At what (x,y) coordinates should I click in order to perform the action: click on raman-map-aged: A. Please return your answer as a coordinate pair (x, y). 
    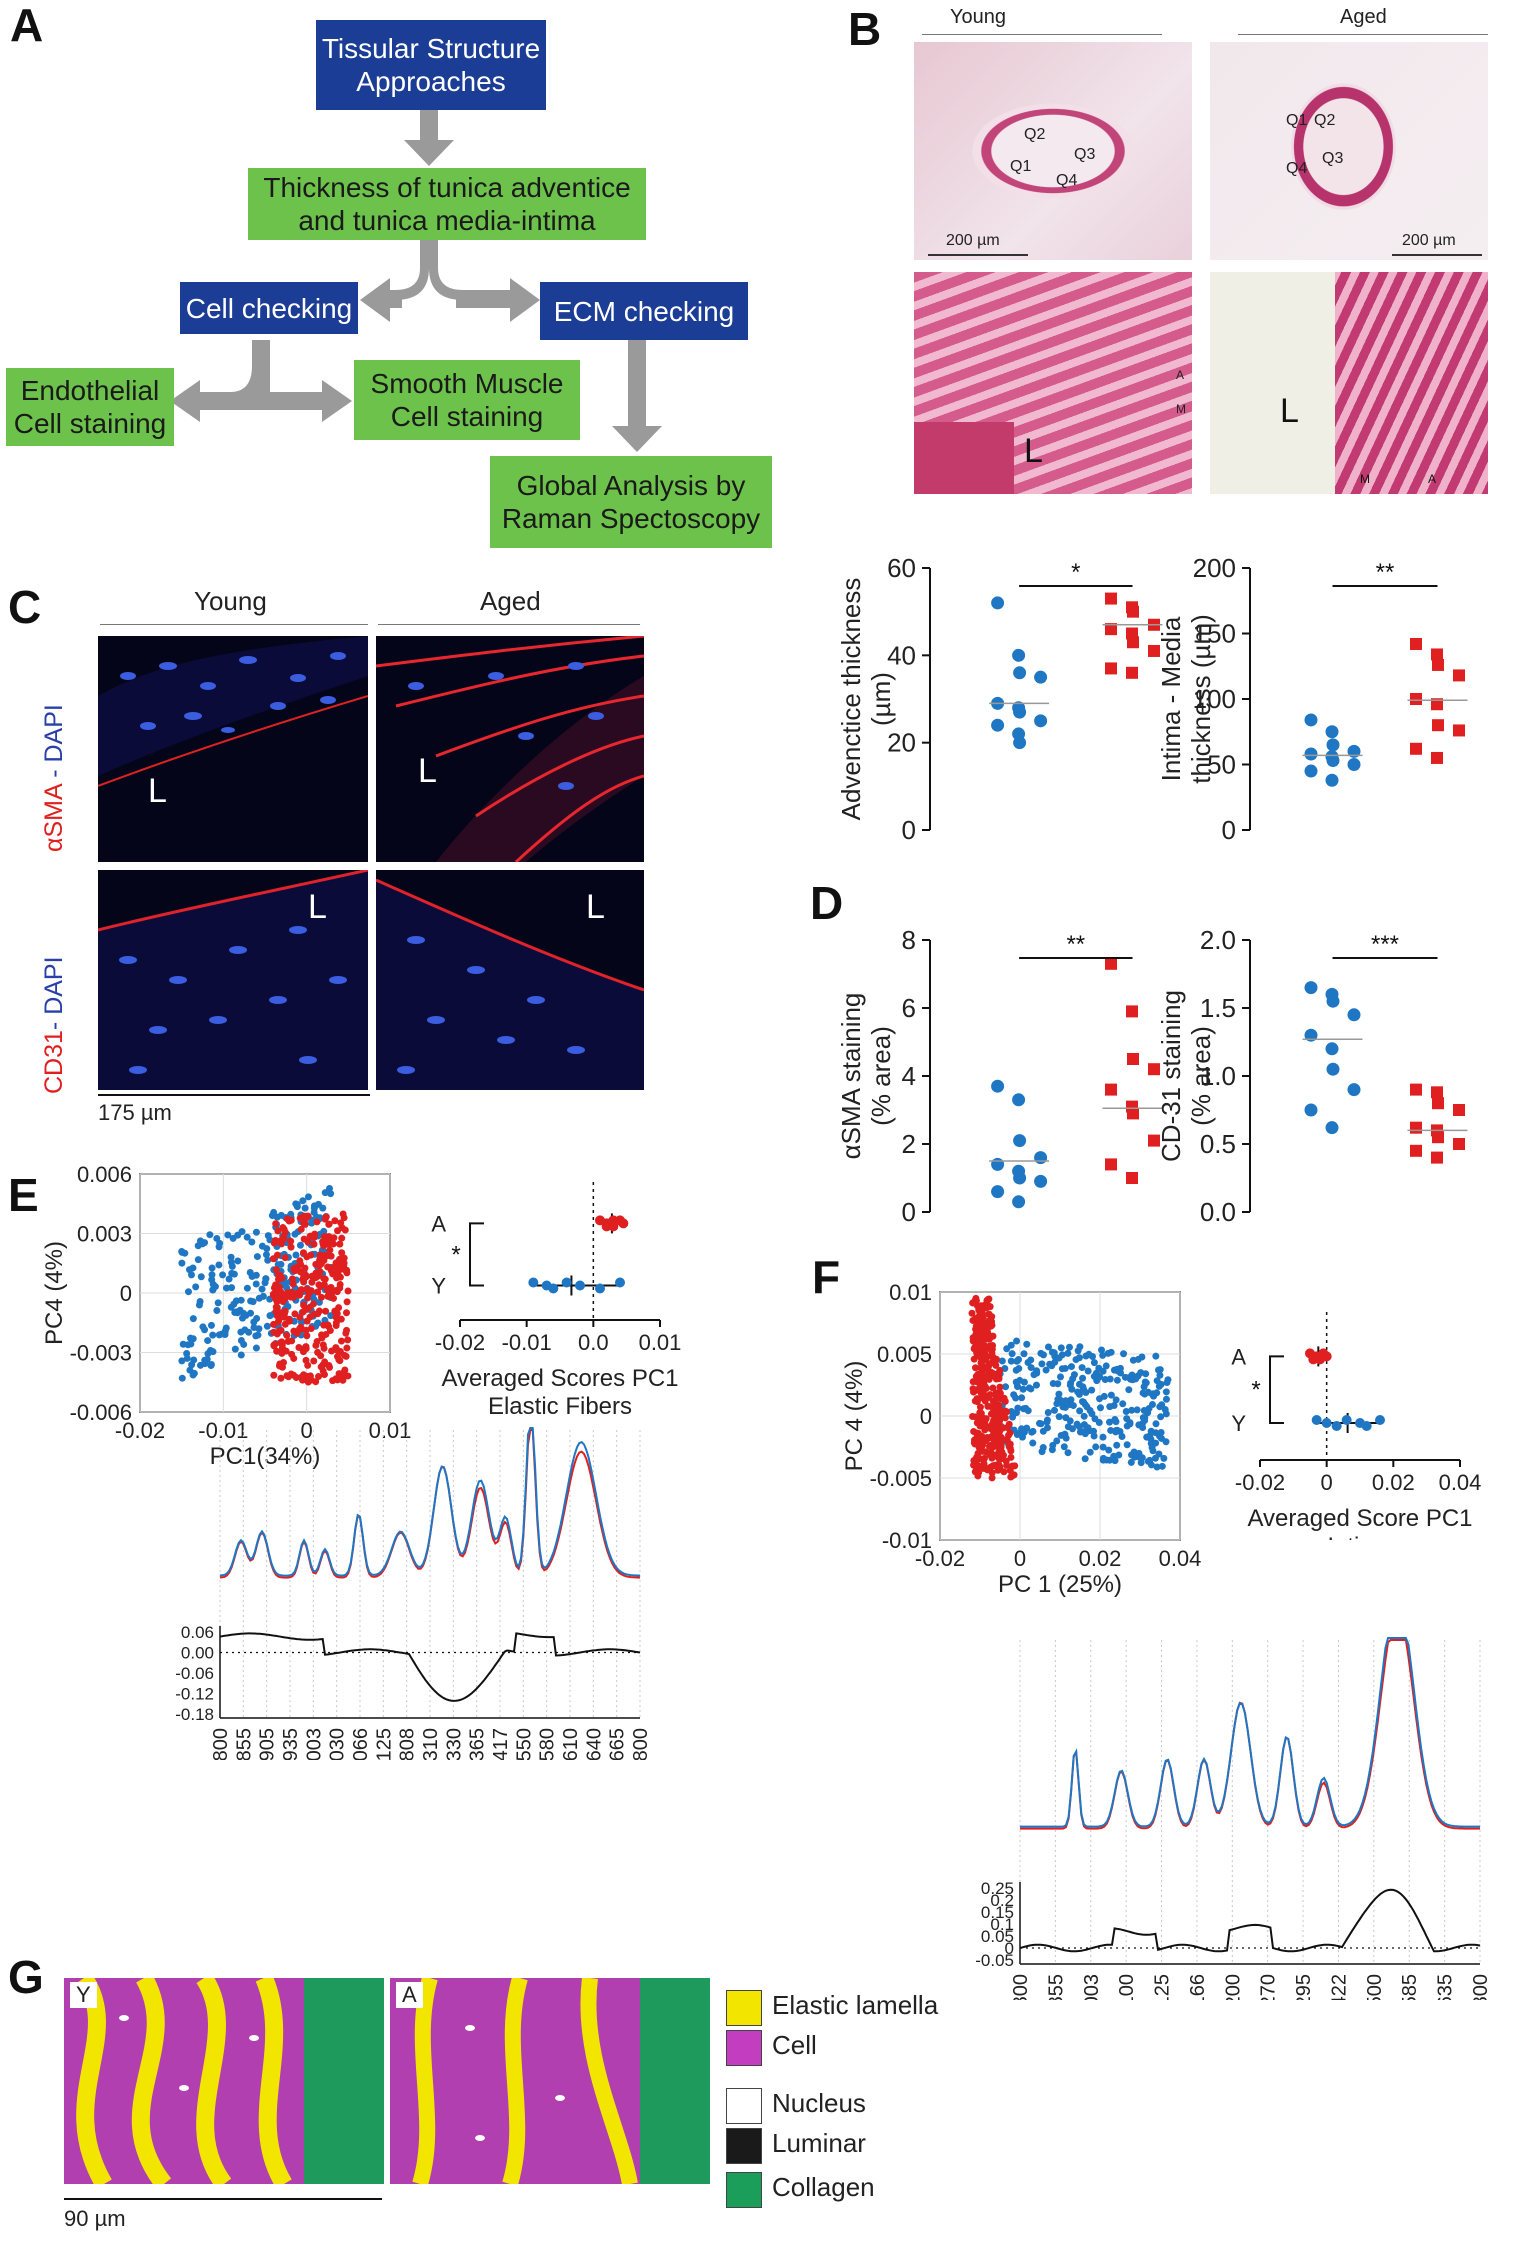
    Looking at the image, I should click on (550, 2081).